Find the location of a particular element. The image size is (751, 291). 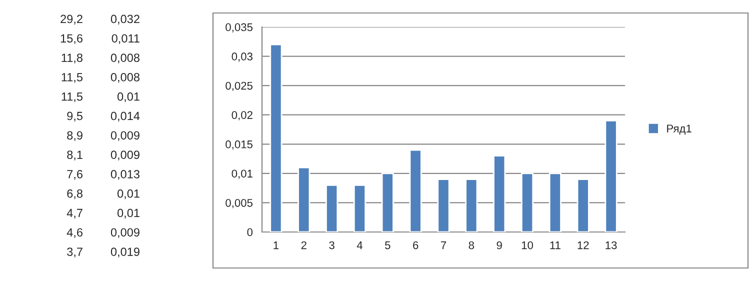

text: 8,9 is located at coordinates (74, 136).